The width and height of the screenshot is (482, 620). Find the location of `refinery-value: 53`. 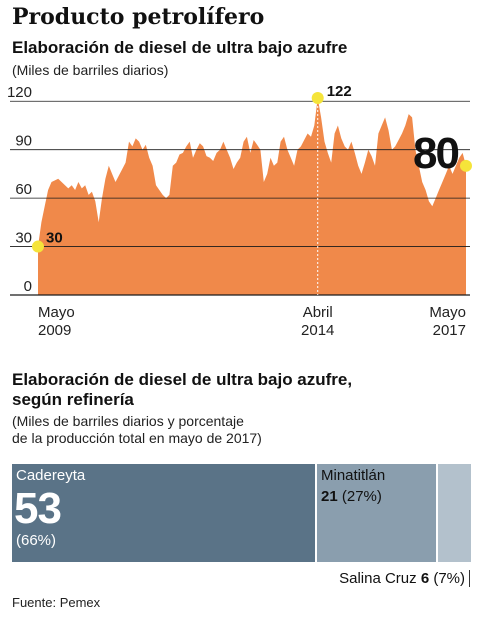

refinery-value: 53 is located at coordinates (38, 508).